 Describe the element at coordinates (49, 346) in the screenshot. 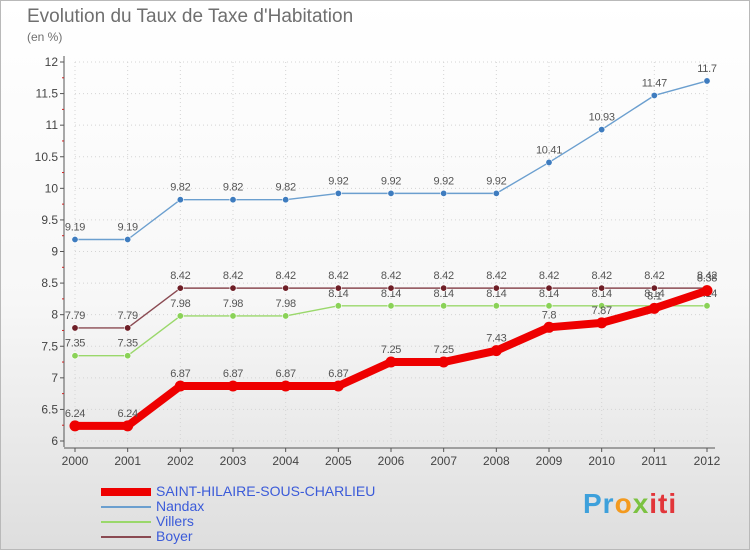

I see `y-tick-label: 7.5` at that location.